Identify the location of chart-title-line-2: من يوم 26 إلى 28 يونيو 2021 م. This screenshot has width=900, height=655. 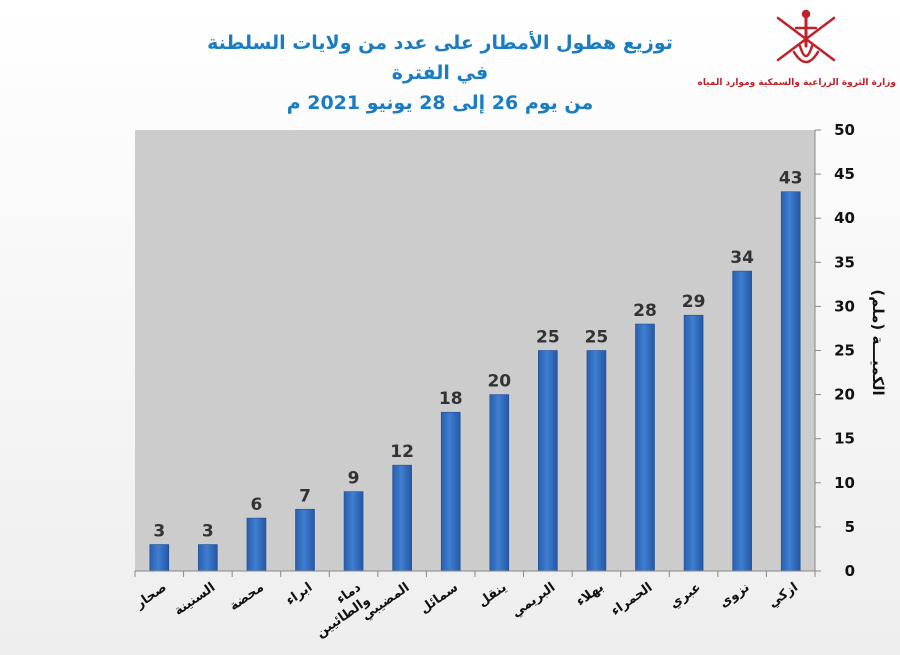
(440, 103).